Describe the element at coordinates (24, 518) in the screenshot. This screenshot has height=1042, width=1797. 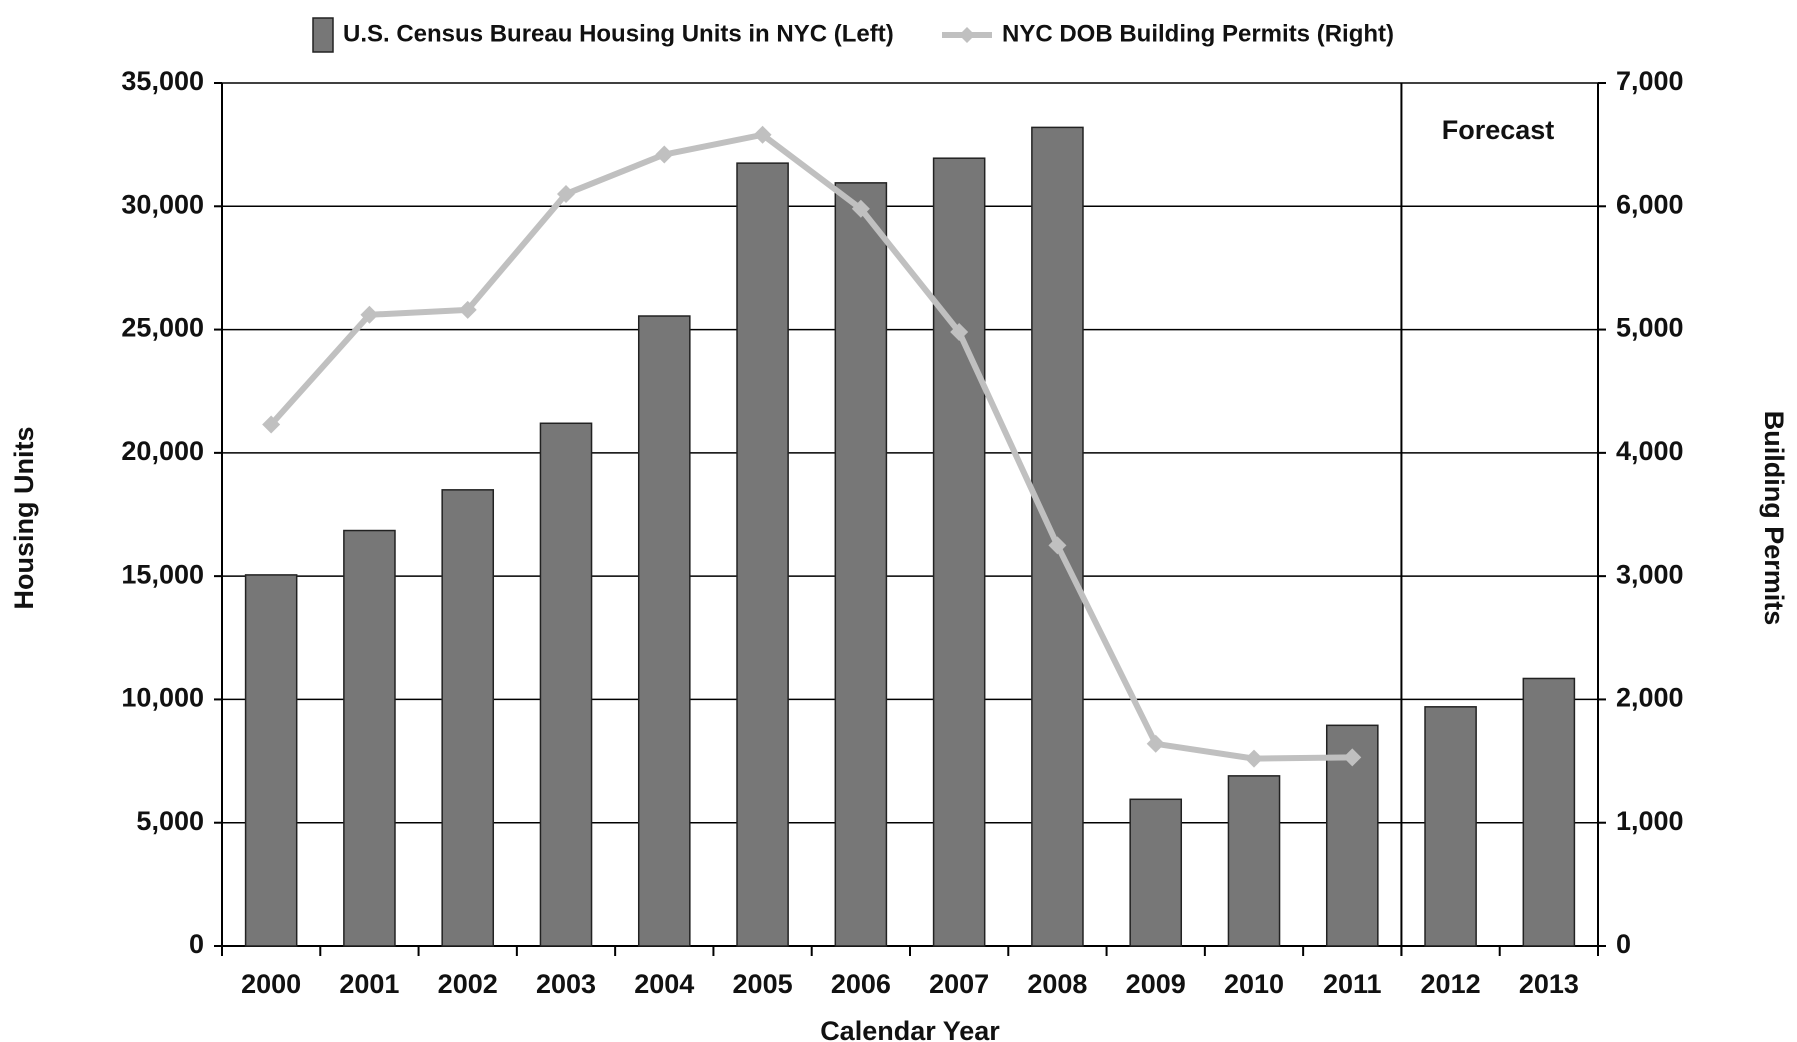
I see `y-axis-title: Housing Units` at that location.